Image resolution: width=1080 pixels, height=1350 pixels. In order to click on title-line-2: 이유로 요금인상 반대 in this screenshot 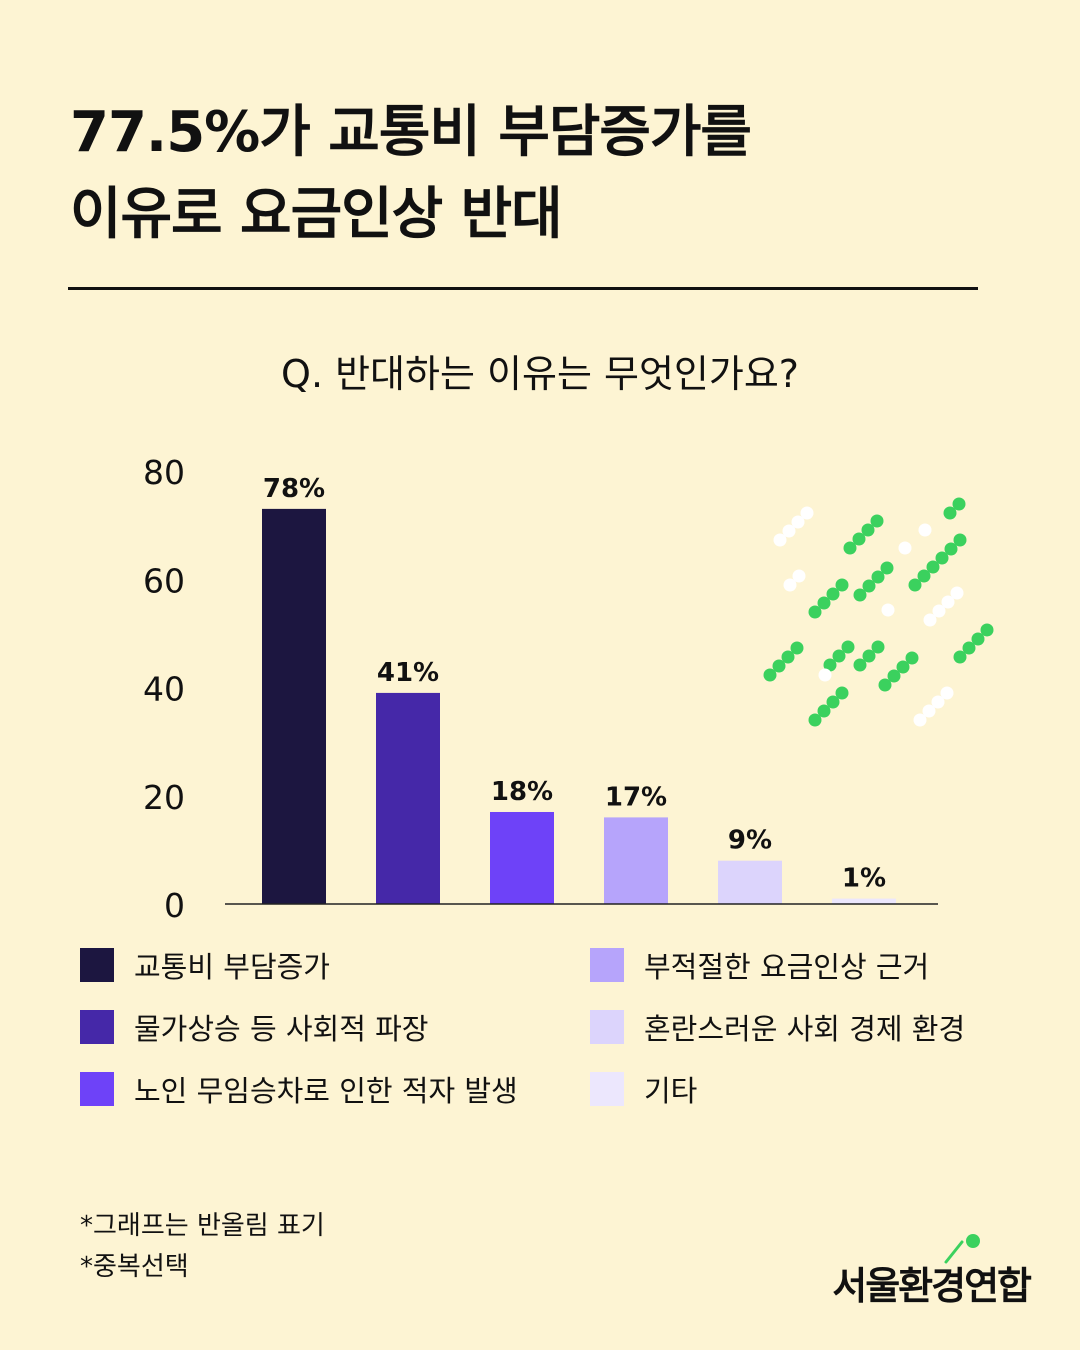, I will do `click(316, 214)`.